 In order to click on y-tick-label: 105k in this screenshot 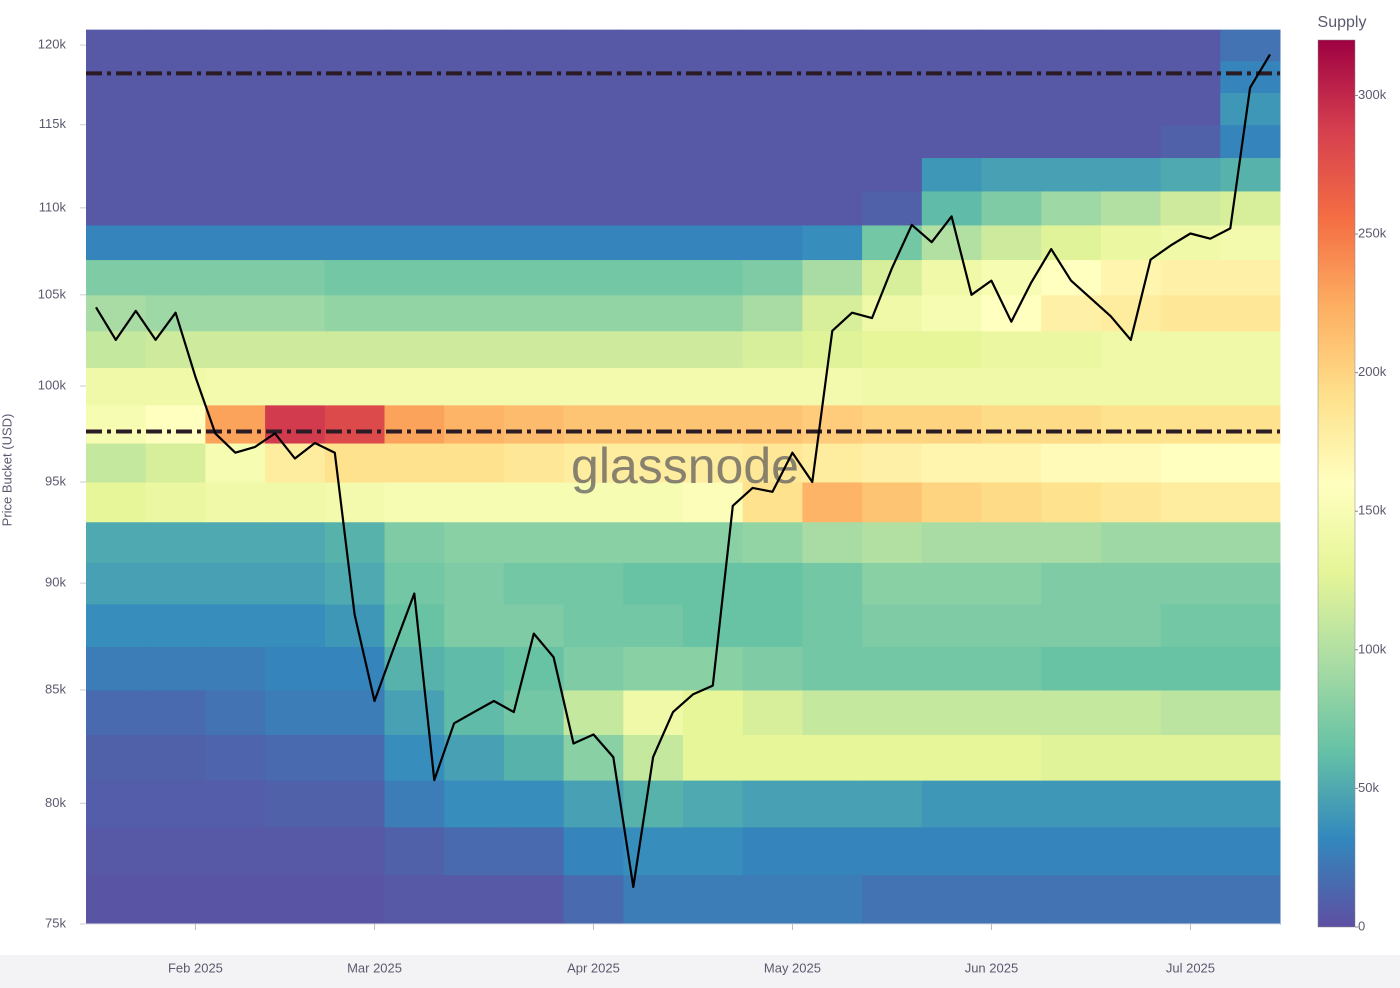, I will do `click(52, 293)`.